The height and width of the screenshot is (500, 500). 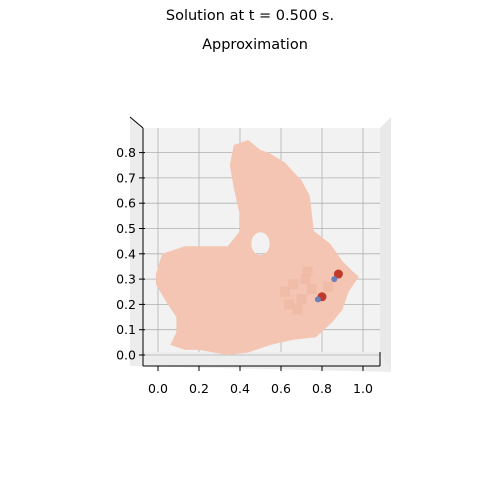 What do you see at coordinates (126, 152) in the screenshot?
I see `y-tick-label-8: 0.8` at bounding box center [126, 152].